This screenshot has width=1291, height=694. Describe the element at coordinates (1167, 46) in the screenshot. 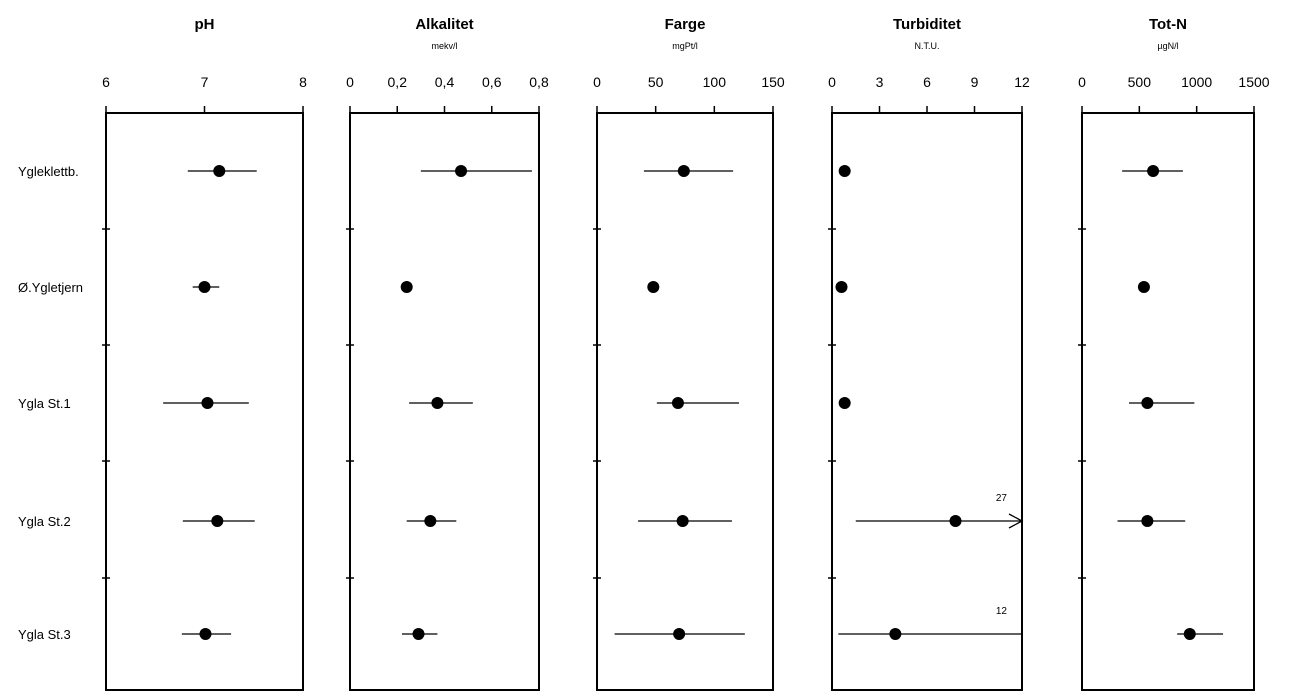

I see `panel-unit: µgN/l` at that location.